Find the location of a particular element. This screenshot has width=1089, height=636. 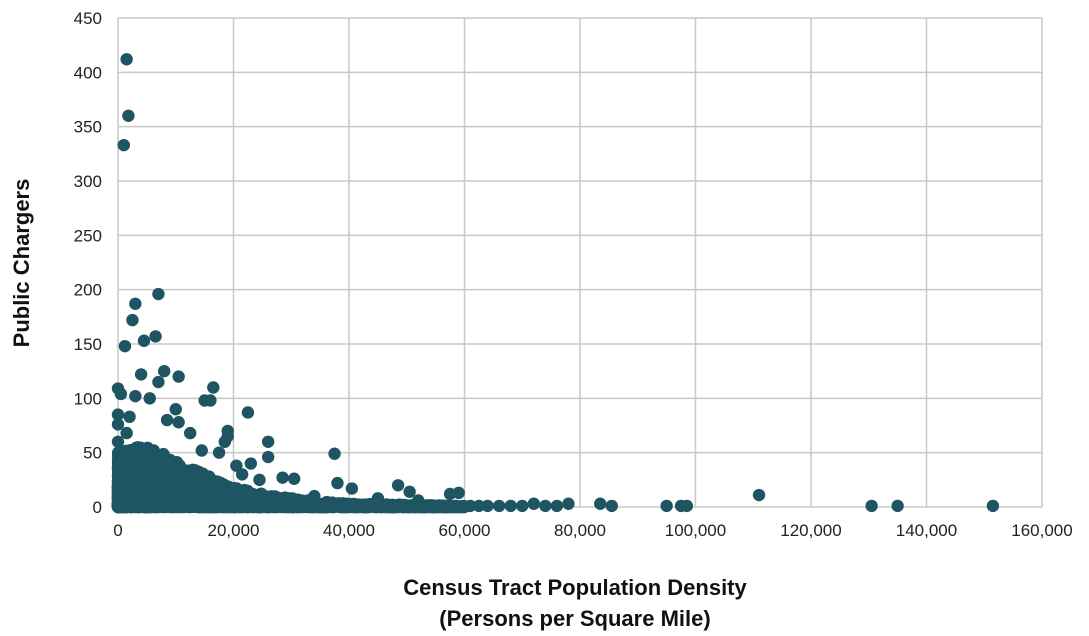

x-tick-label: 40,000 is located at coordinates (349, 530).